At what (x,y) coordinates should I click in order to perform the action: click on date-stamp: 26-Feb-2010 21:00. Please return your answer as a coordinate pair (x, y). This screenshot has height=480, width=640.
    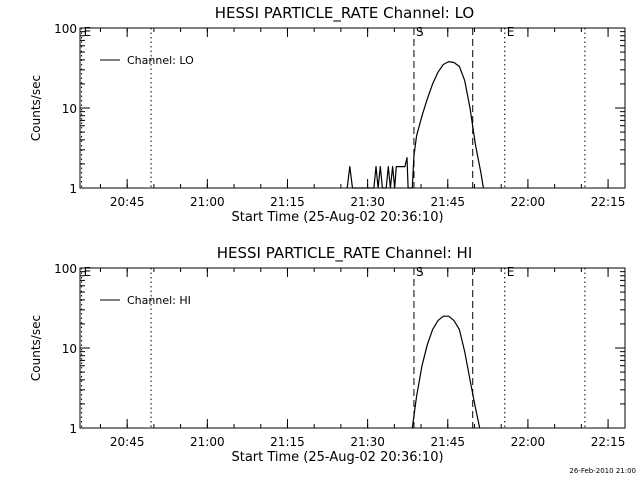
    Looking at the image, I should click on (602, 471).